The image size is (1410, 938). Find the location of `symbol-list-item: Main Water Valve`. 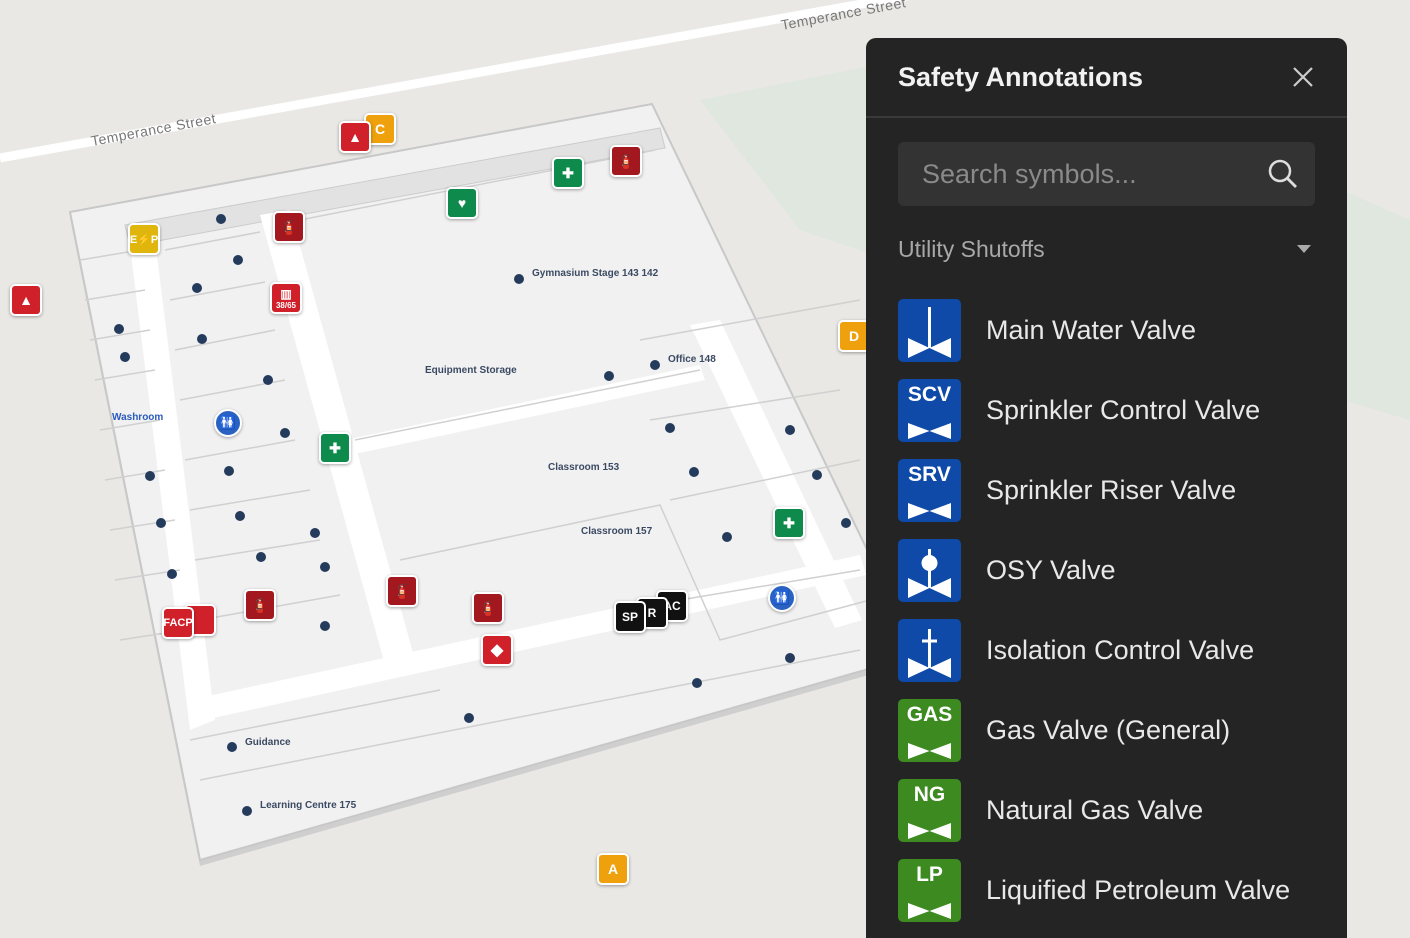

symbol-list-item: Main Water Valve is located at coordinates (1094, 330).